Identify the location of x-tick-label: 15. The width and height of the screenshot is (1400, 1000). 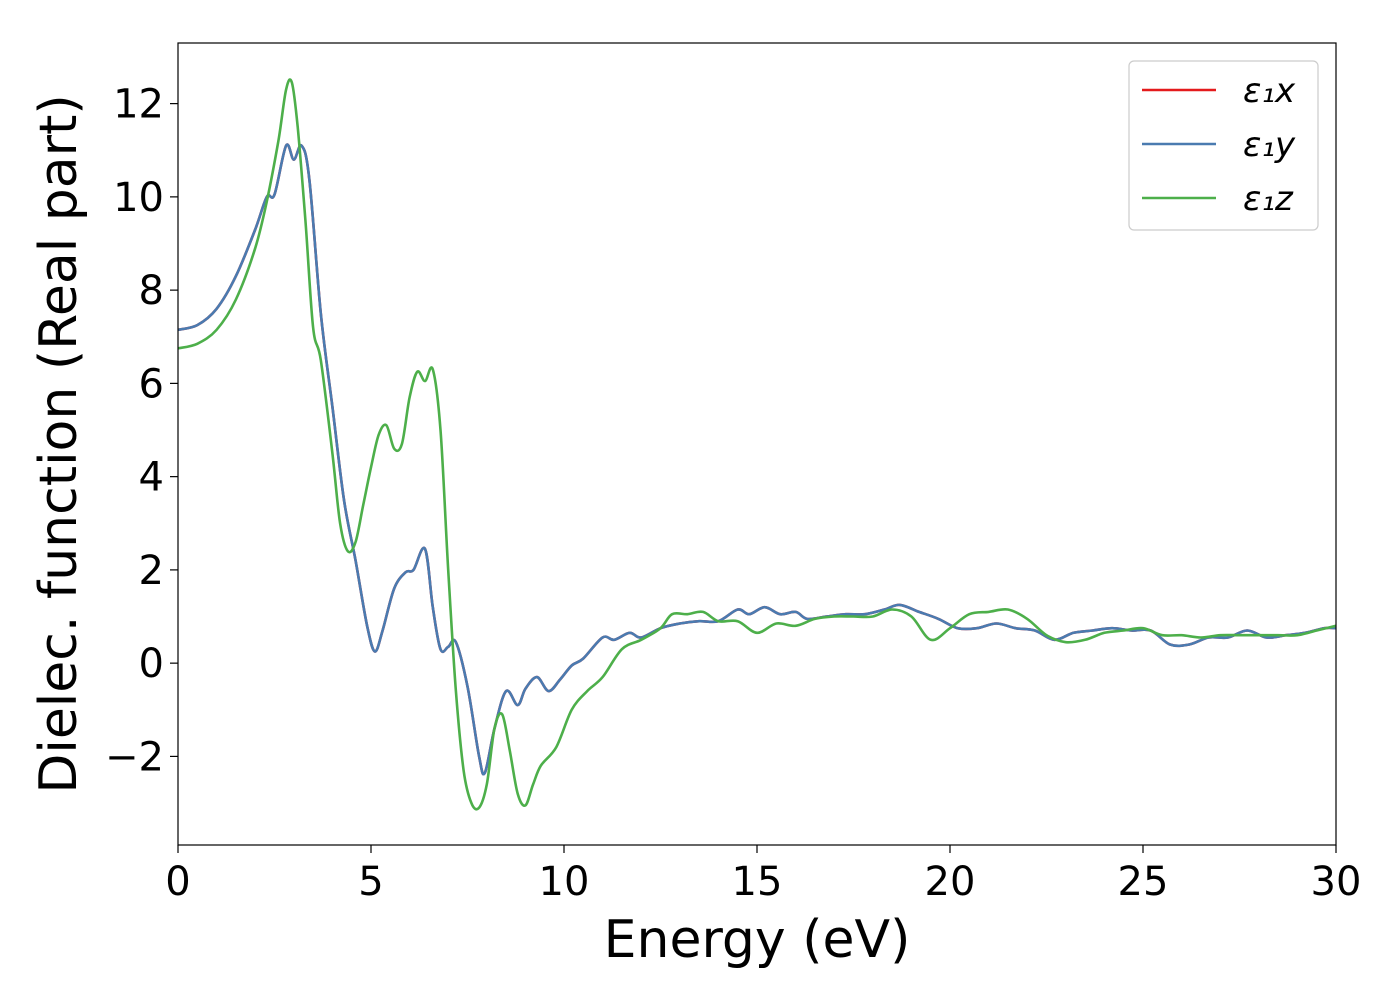
(757, 882).